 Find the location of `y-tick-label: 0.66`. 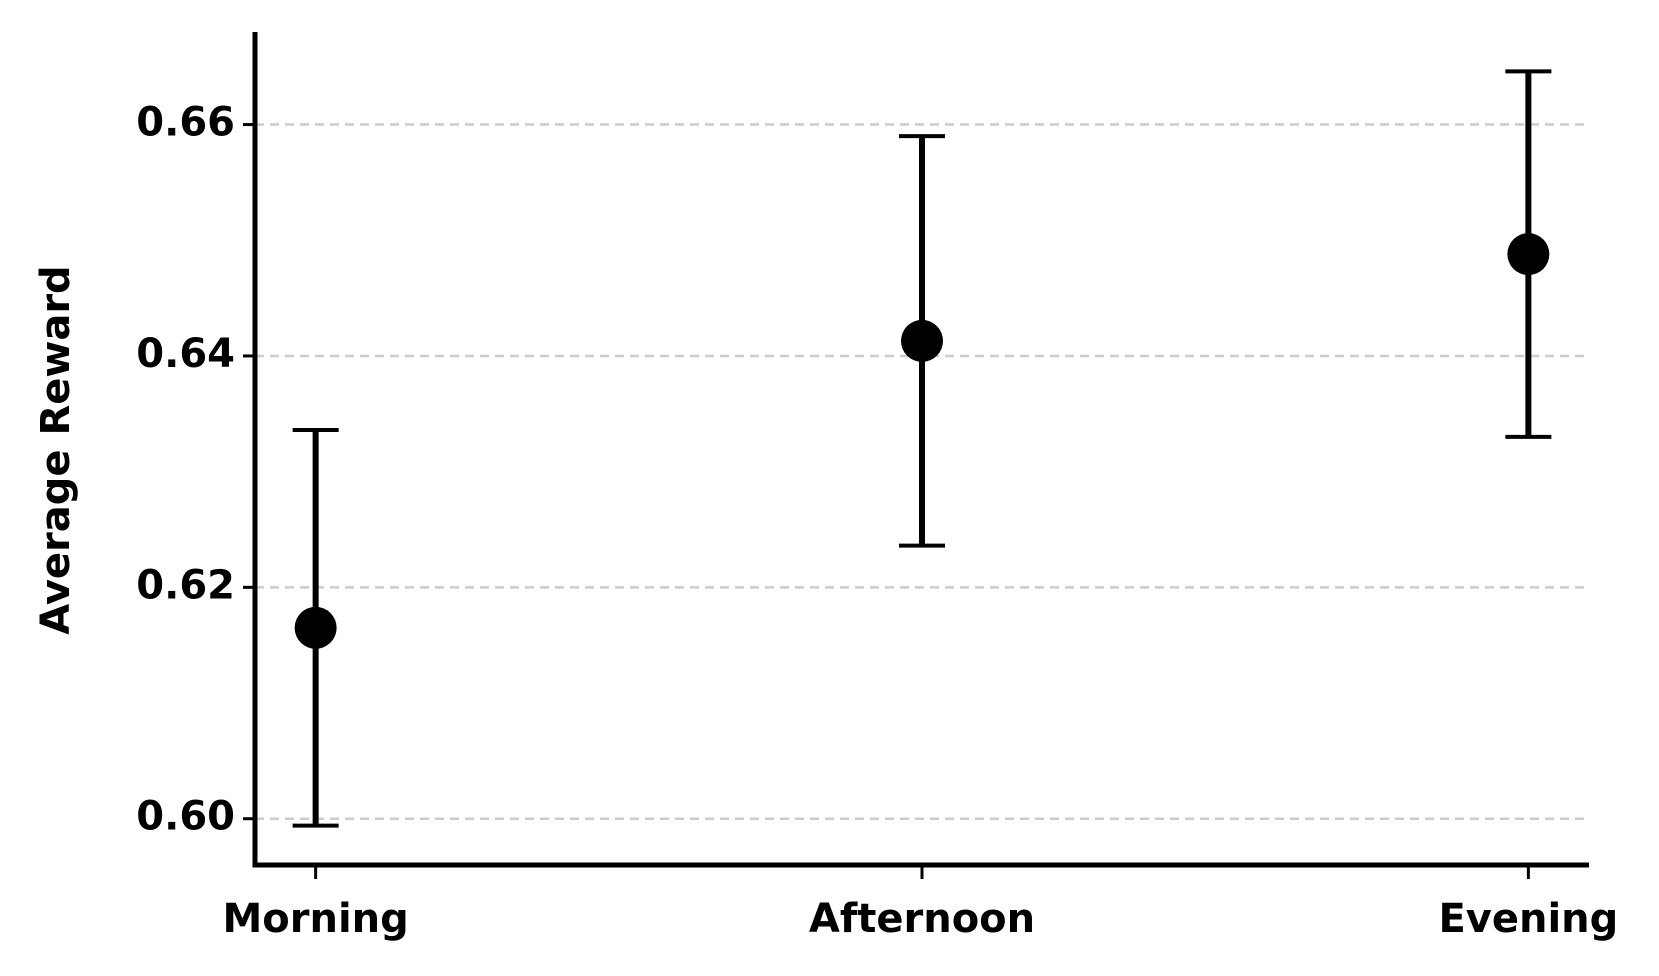

y-tick-label: 0.66 is located at coordinates (185, 123).